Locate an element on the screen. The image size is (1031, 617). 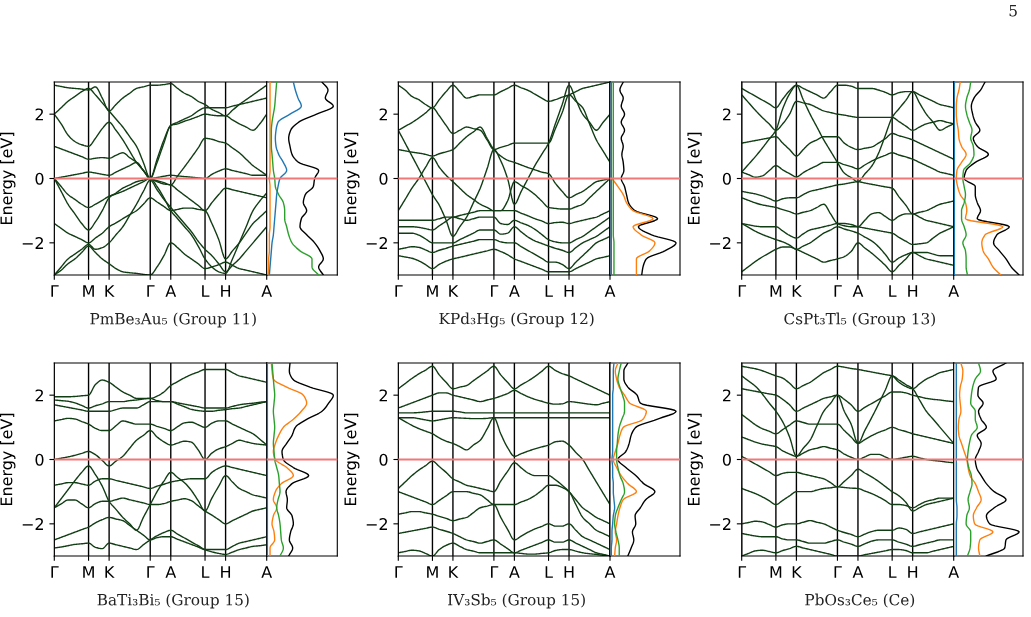
text: KPd₃Hg₅ (Group 12) is located at coordinates (516, 320).